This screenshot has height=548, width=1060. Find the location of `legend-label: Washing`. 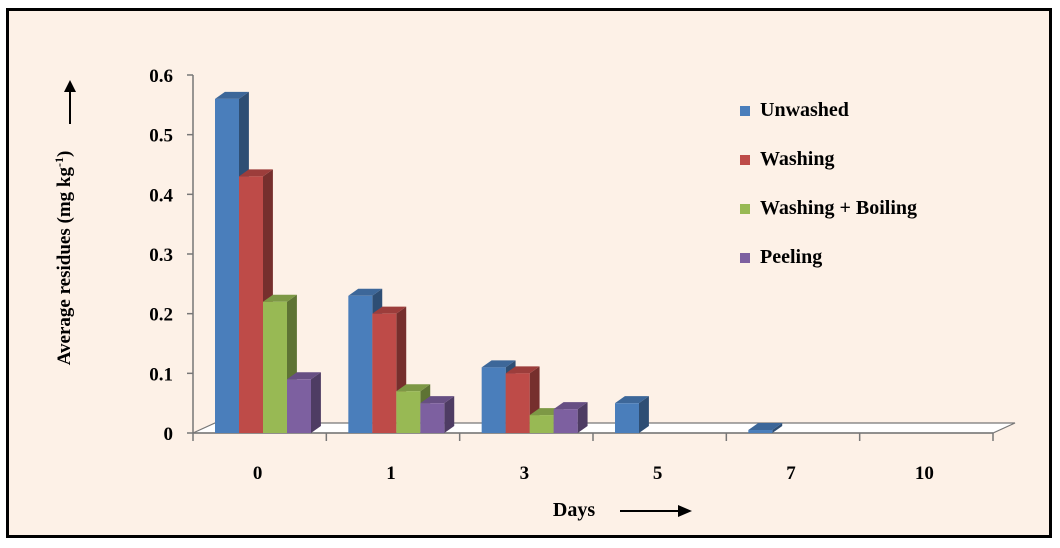

legend-label: Washing is located at coordinates (797, 159).